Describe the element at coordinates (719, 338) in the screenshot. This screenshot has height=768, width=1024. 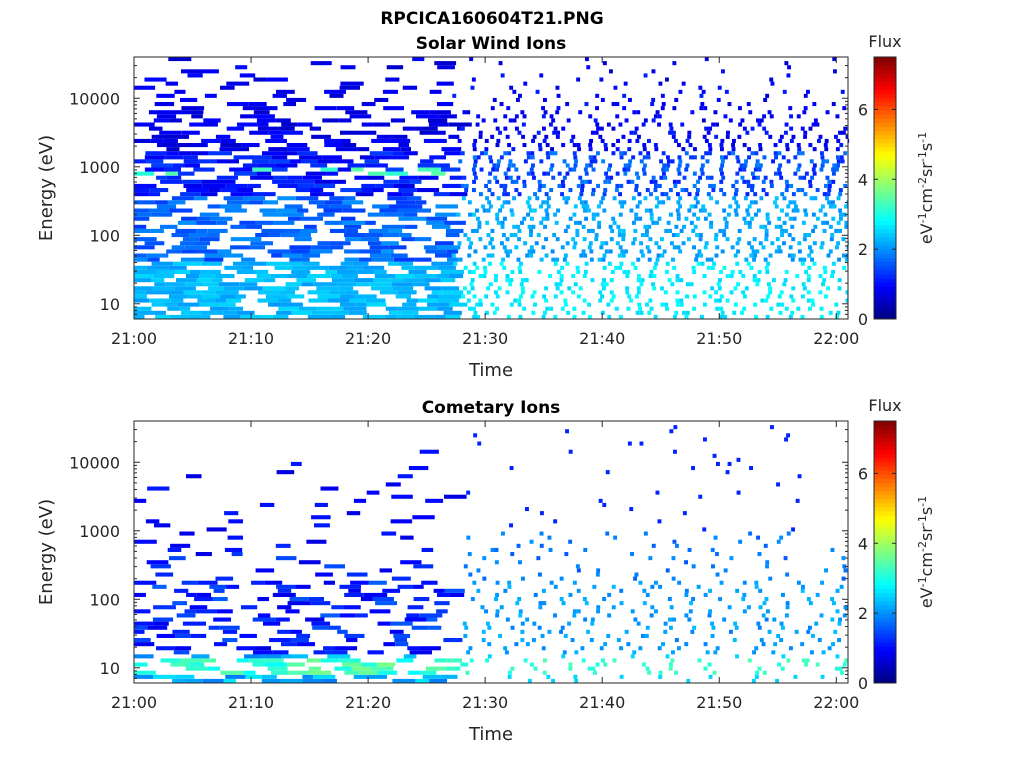
I see `x-tick-label: 21:50` at that location.